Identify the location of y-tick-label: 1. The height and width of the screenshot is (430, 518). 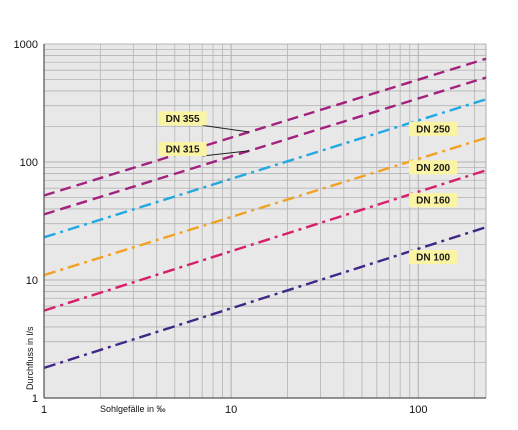
(35, 399).